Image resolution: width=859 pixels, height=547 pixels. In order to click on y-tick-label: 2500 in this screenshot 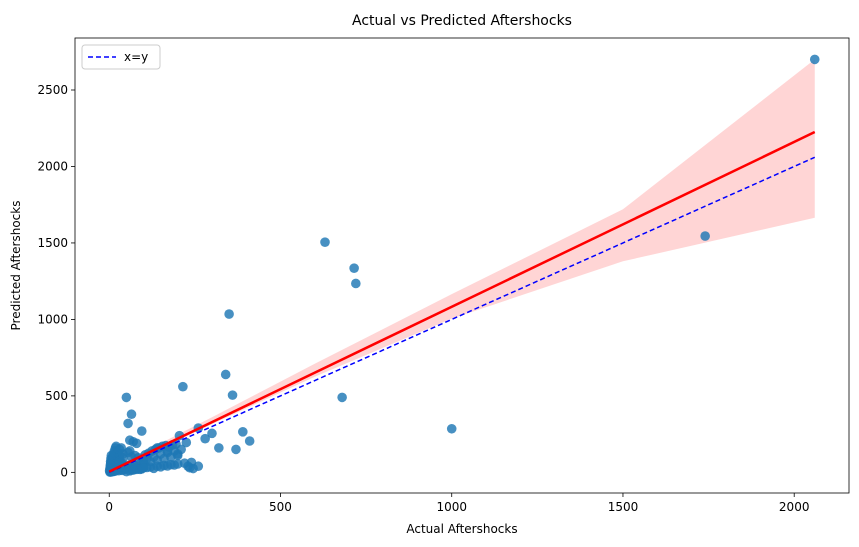, I will do `click(52, 90)`.